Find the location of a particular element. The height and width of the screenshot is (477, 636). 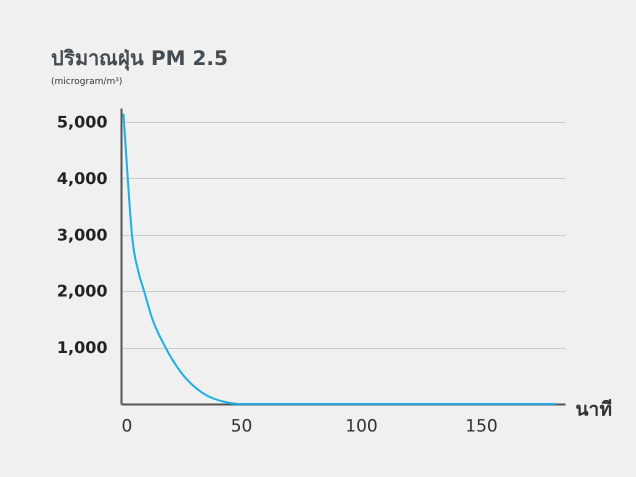

y-tick-label: 1,000 is located at coordinates (82, 348).